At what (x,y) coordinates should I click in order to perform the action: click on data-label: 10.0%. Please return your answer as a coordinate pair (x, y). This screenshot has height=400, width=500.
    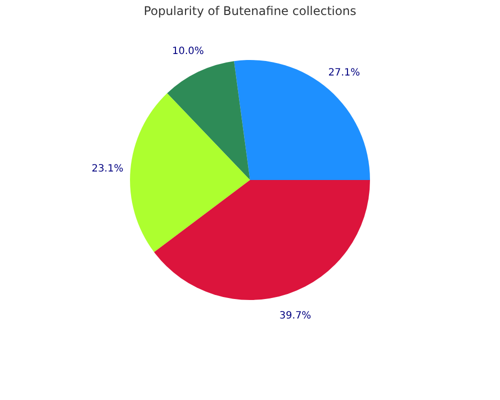
    Looking at the image, I should click on (188, 52).